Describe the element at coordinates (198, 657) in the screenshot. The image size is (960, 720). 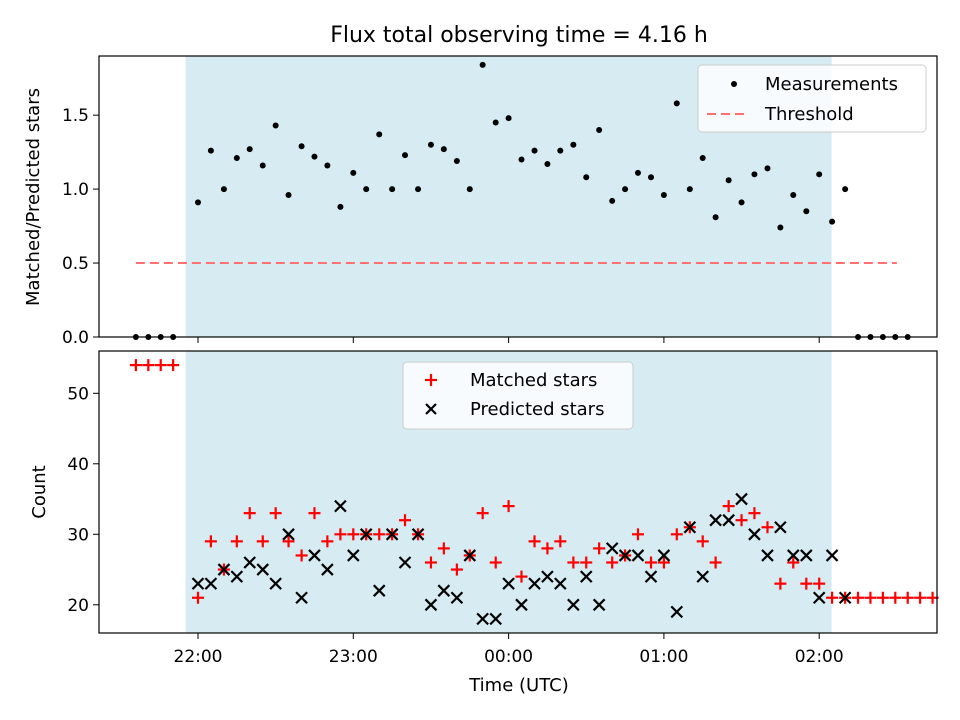
I see `xtick-label: 22:00` at that location.